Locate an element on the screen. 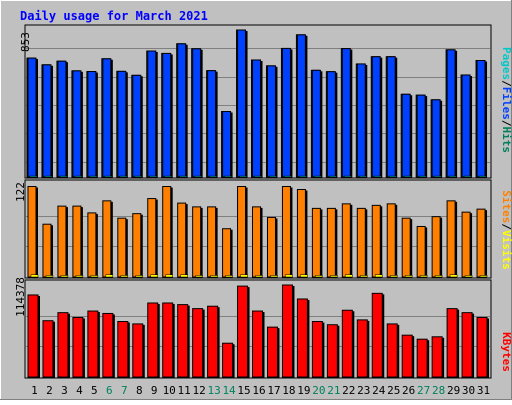  x-tick-label: 25 is located at coordinates (393, 390).